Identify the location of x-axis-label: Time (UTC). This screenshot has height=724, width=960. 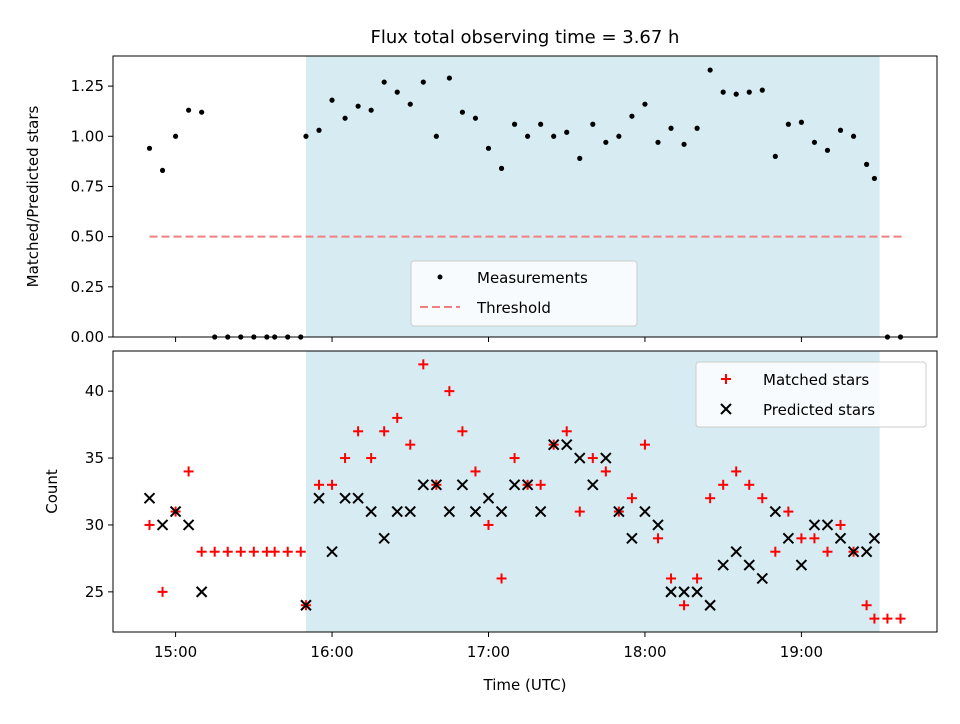
(525, 685).